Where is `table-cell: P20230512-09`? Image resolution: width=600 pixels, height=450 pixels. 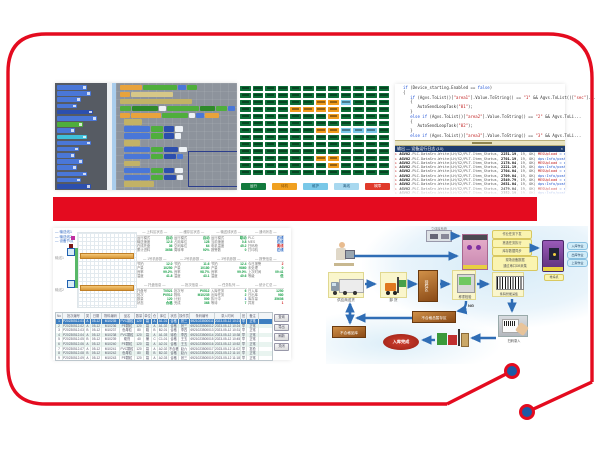
table-cell: P20230512-09 is located at coordinates (74, 358).